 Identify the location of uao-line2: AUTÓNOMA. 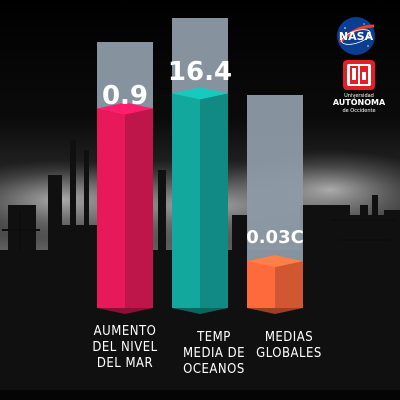
(359, 101).